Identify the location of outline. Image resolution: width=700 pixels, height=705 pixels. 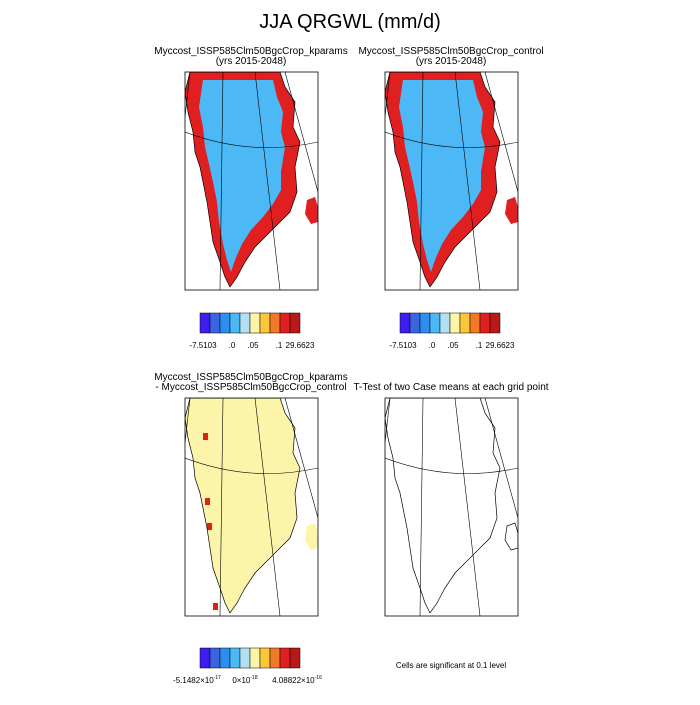
(443, 506).